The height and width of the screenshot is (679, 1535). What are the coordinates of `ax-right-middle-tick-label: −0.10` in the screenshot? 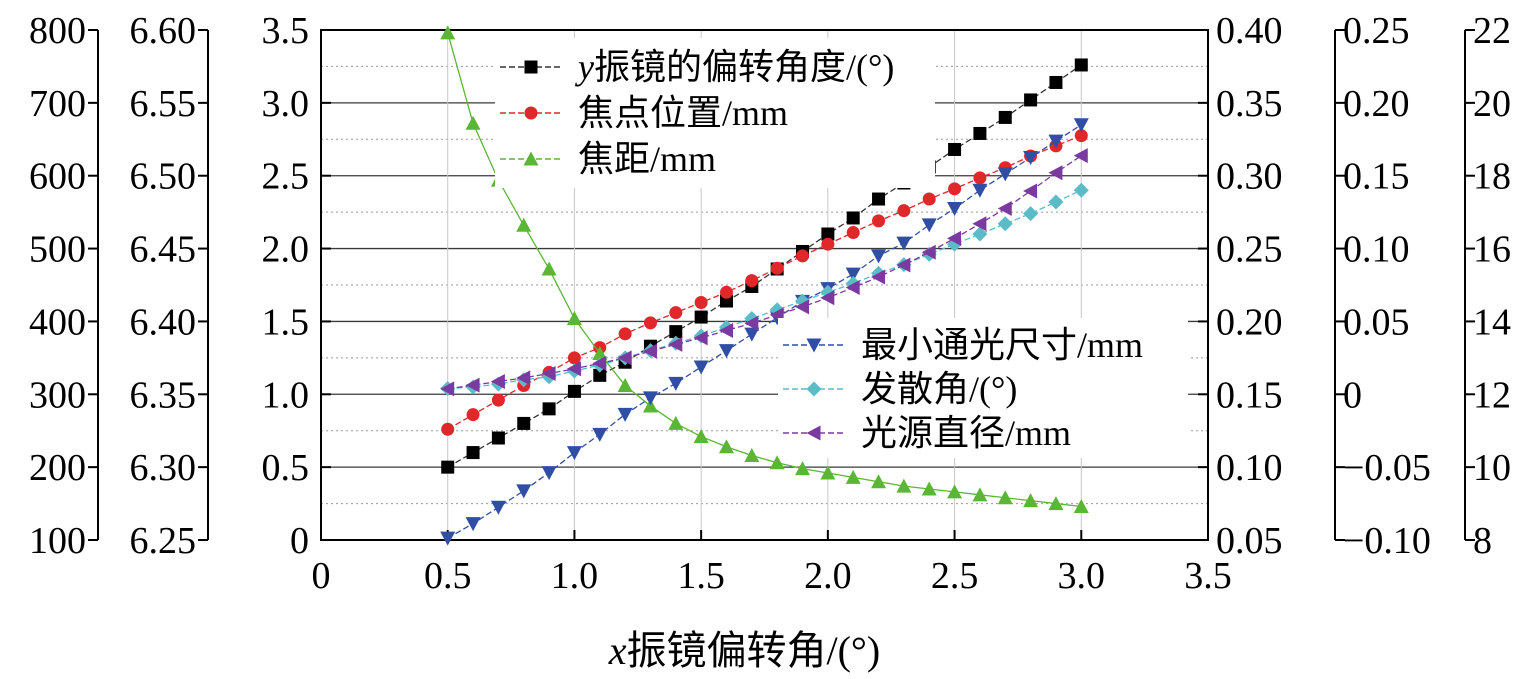 It's located at (1387, 541).